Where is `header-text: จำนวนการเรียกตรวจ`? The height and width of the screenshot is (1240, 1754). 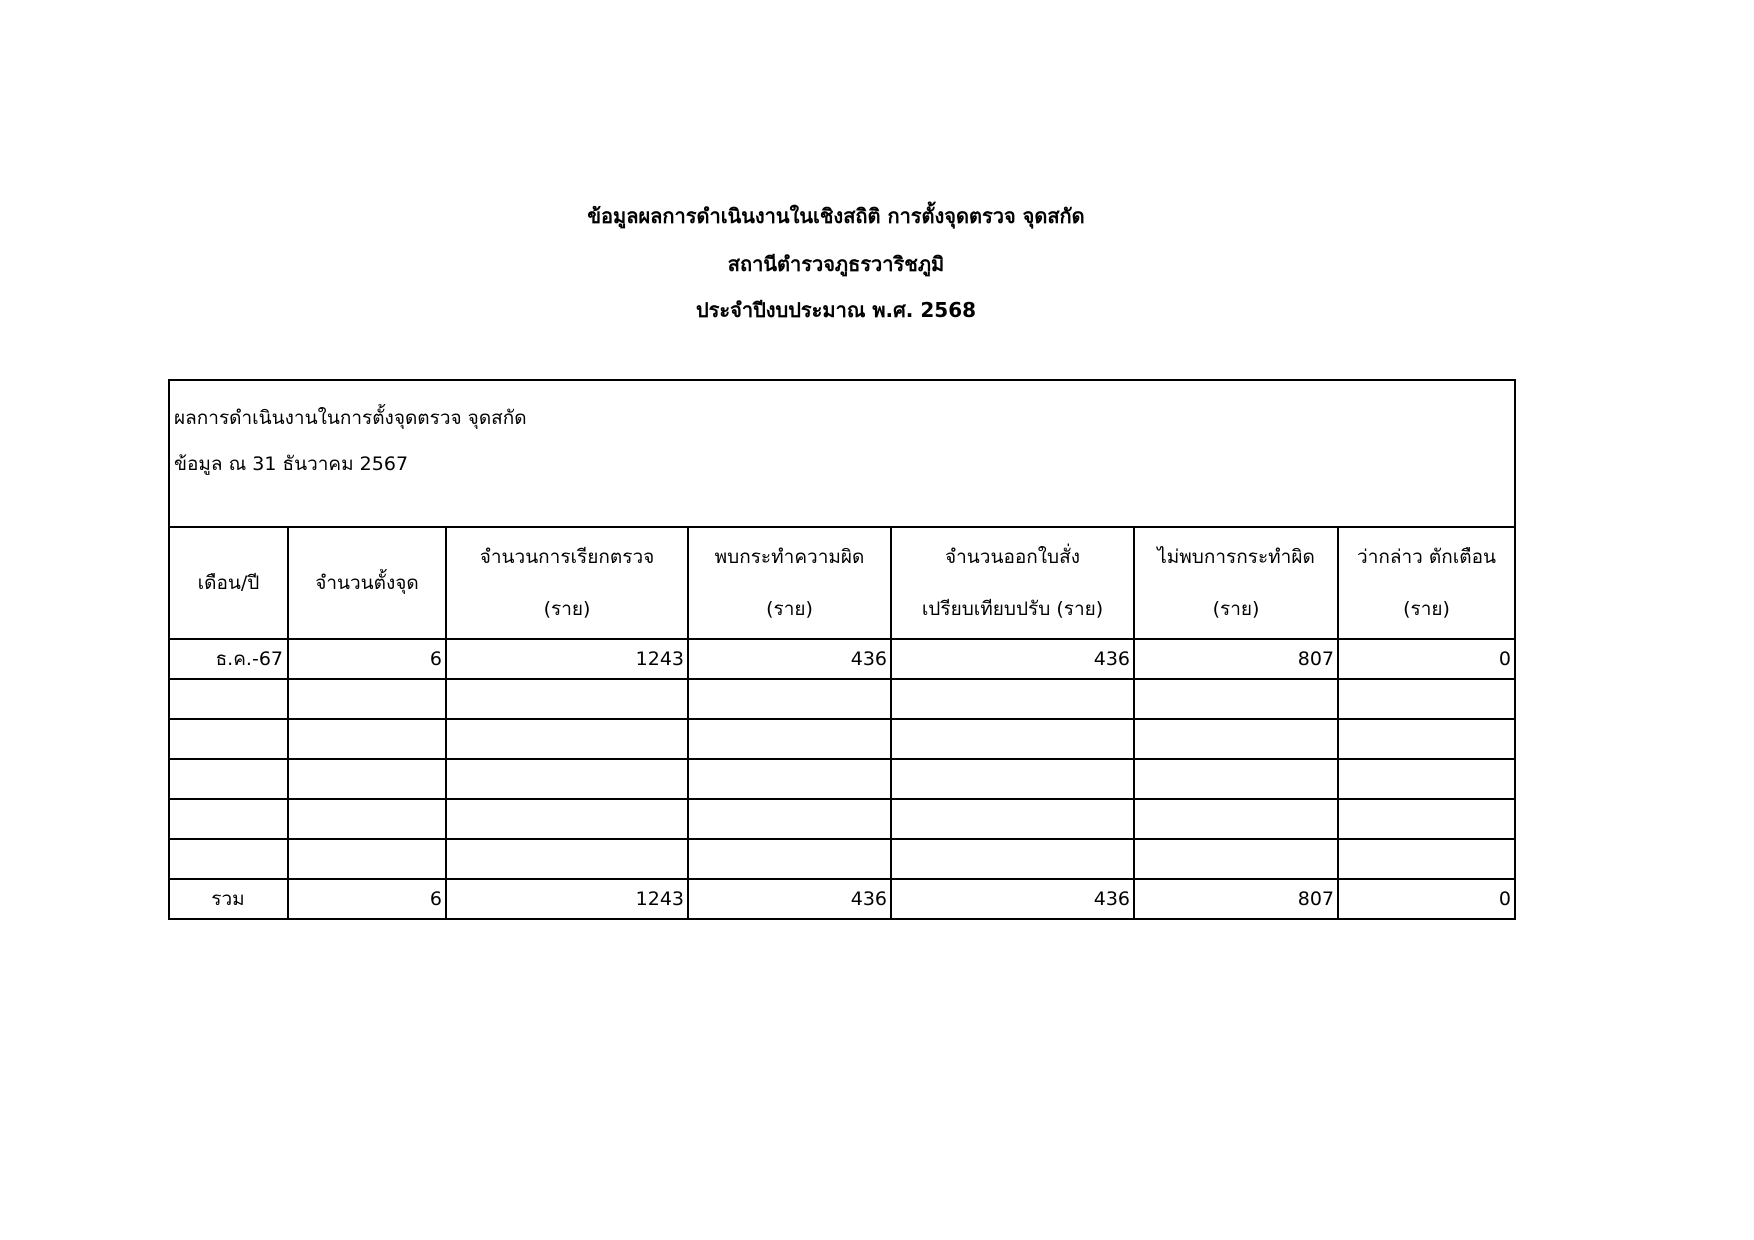
header-text: จำนวนการเรียกตรวจ is located at coordinates (567, 557).